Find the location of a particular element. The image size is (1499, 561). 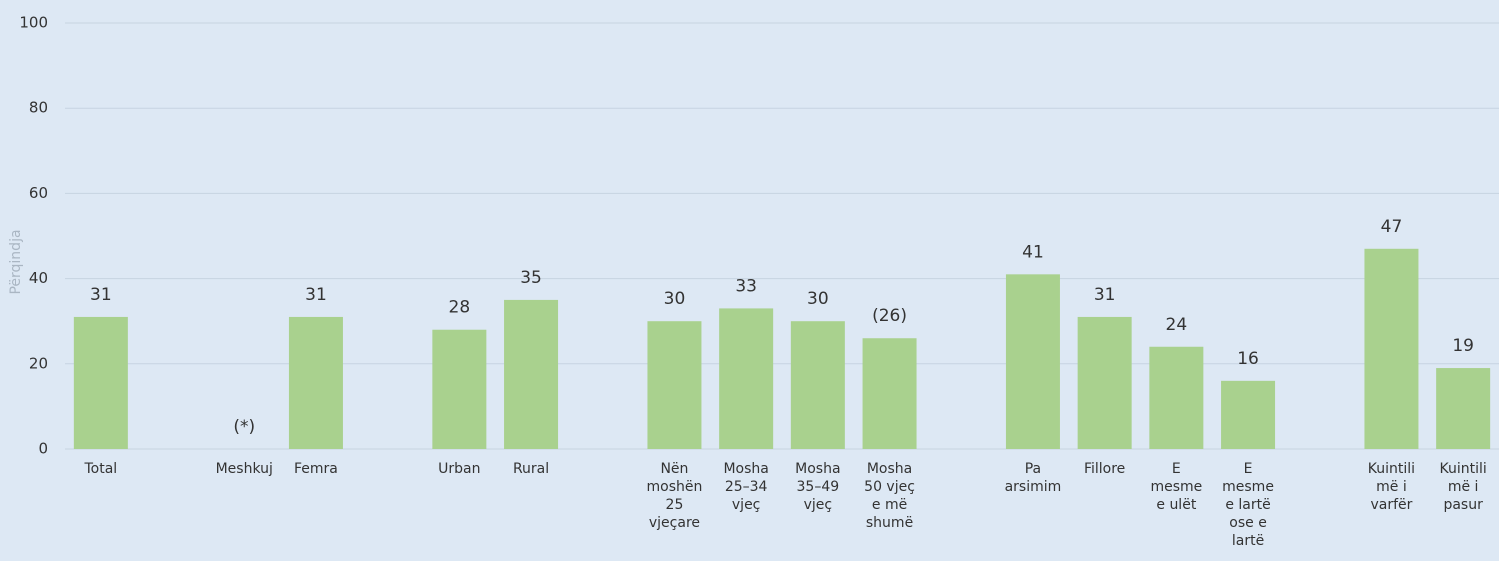

x-tick-label: Meshkuj is located at coordinates (244, 469).